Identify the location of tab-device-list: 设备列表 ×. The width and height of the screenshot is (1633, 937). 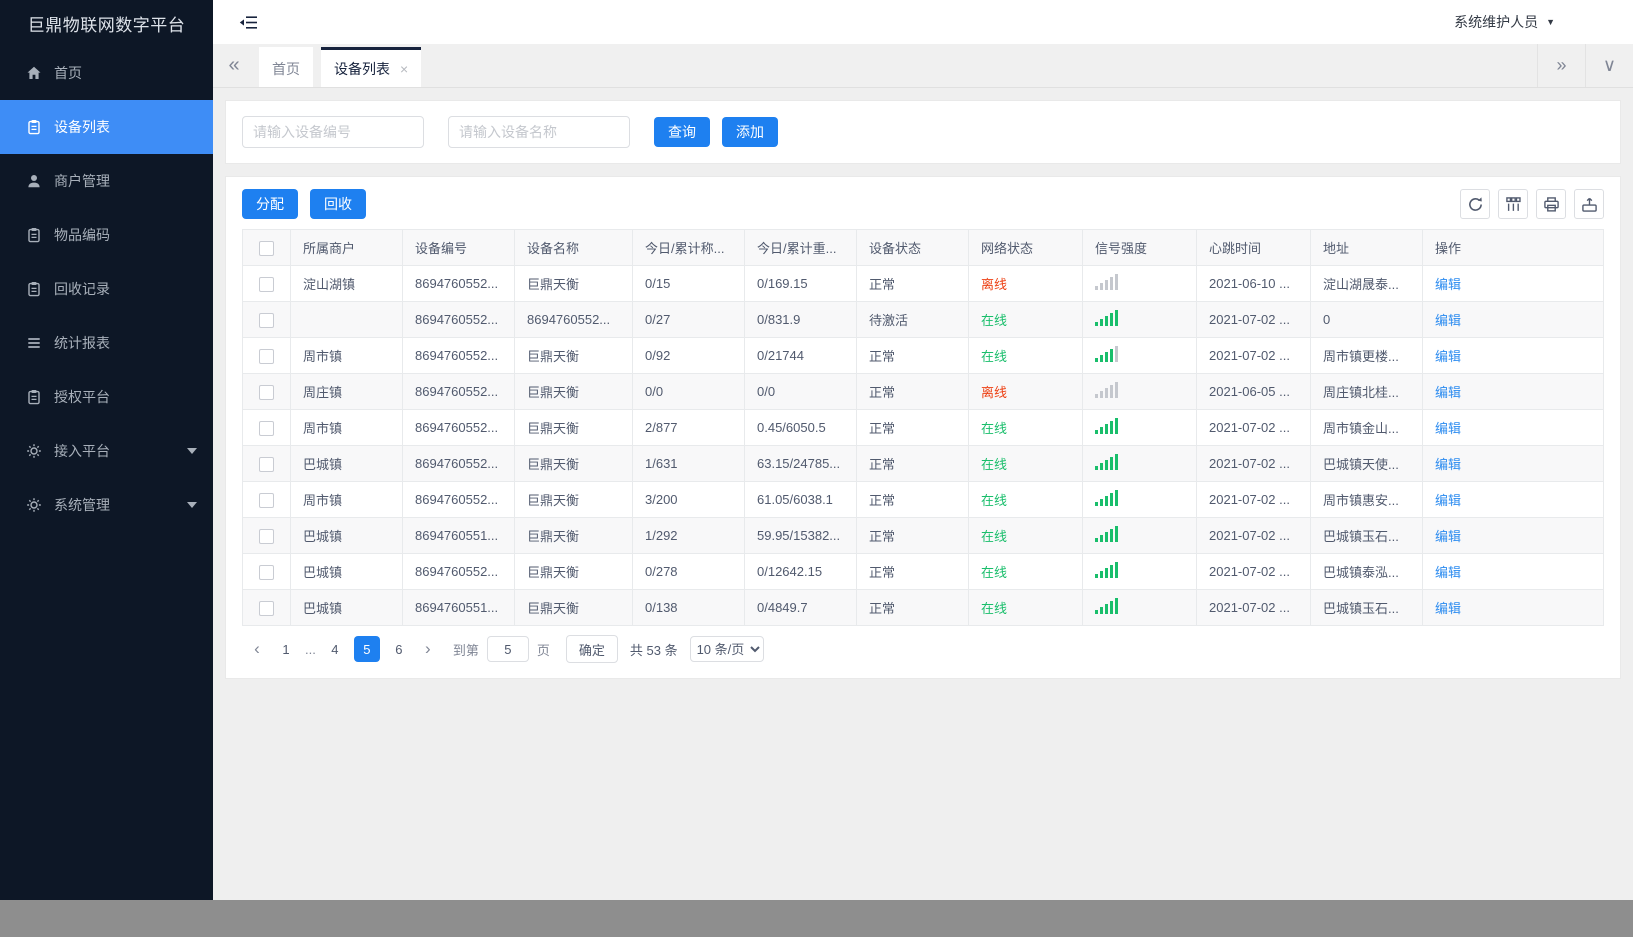
(371, 67).